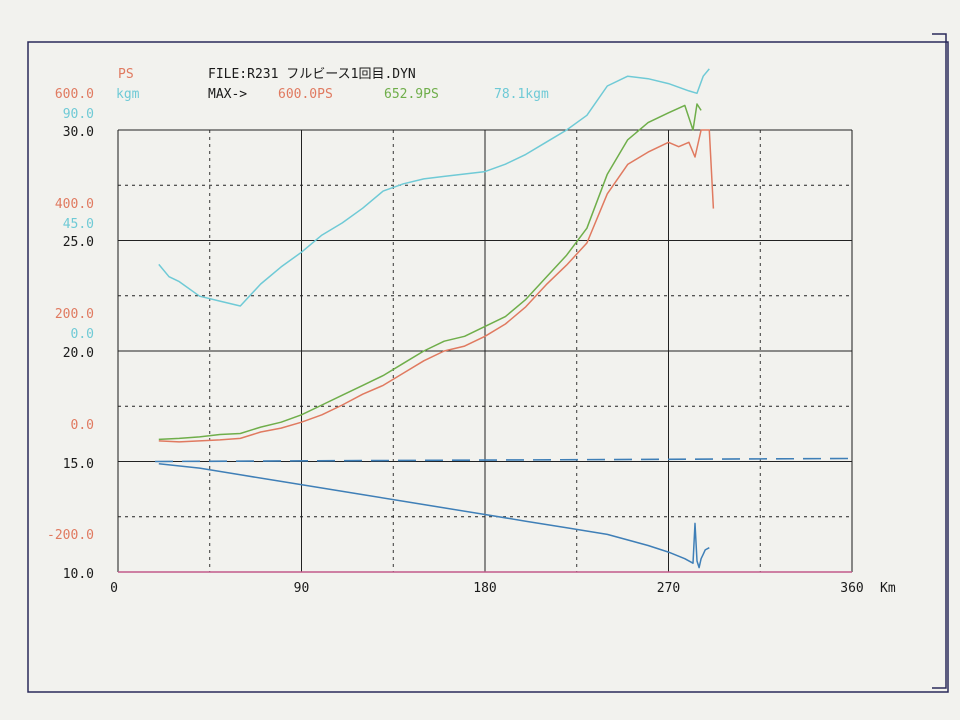 This screenshot has width=960, height=720. I want to click on blue-curve, so click(434, 515).